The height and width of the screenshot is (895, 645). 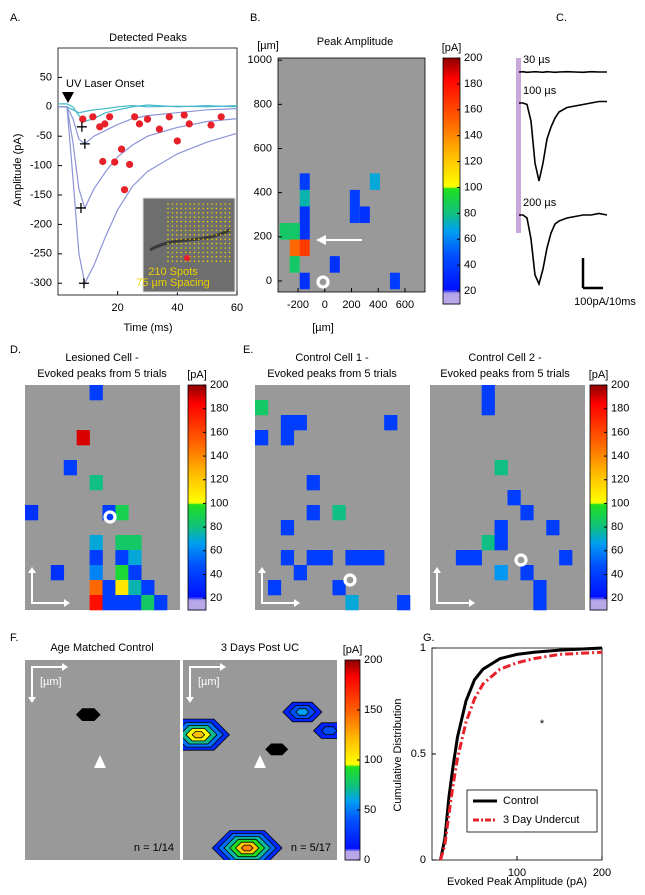 What do you see at coordinates (118, 308) in the screenshot?
I see `x-tick-label: 20` at bounding box center [118, 308].